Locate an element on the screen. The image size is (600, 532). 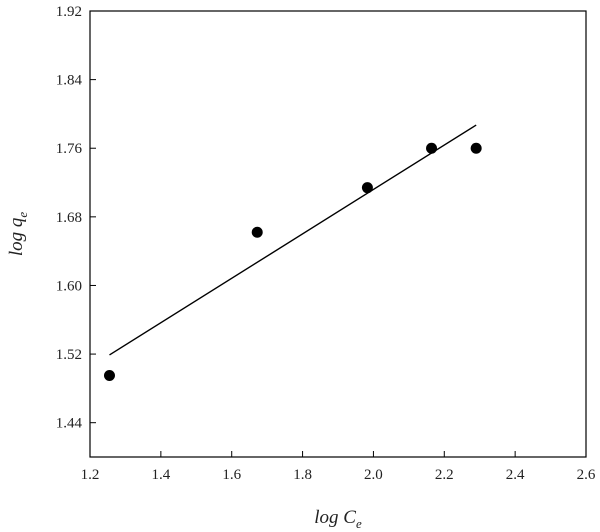
y-axis-title-base: log q is located at coordinates (16, 236).